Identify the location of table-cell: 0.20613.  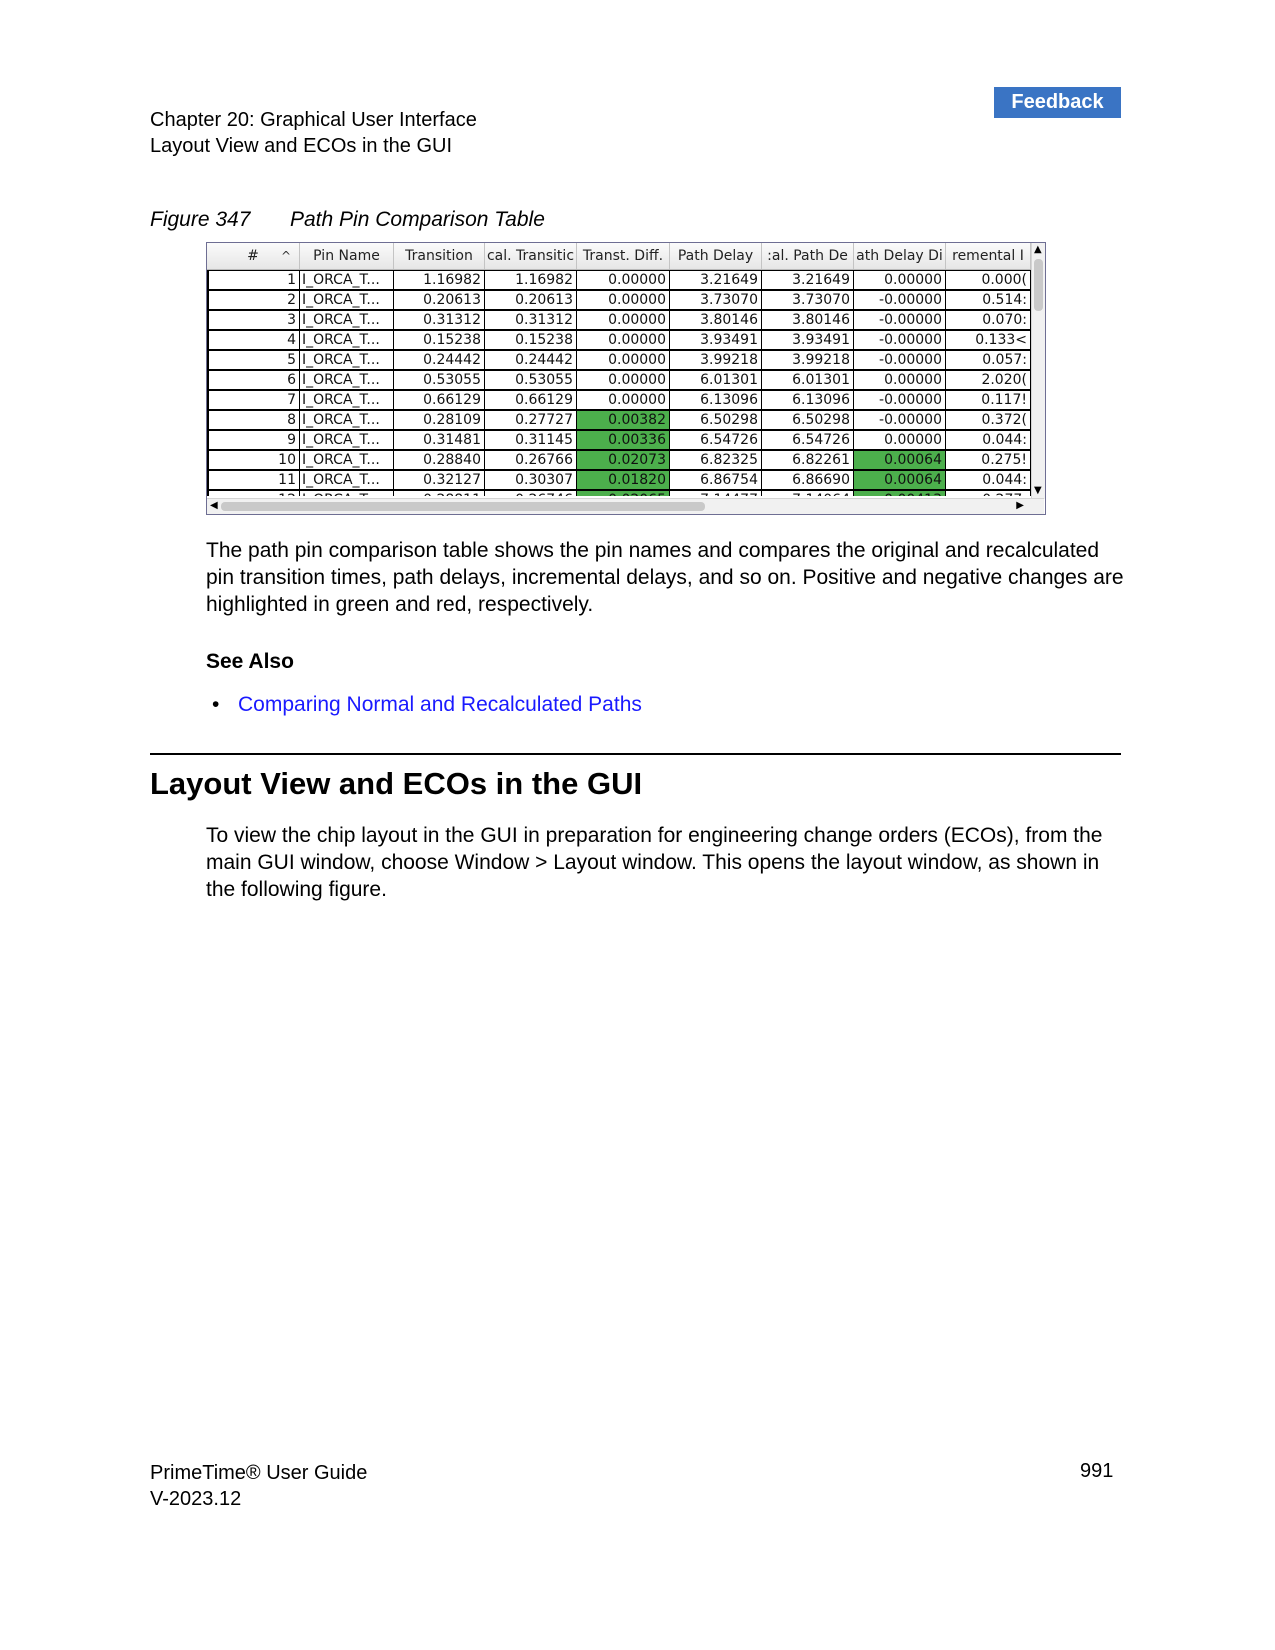
(439, 300).